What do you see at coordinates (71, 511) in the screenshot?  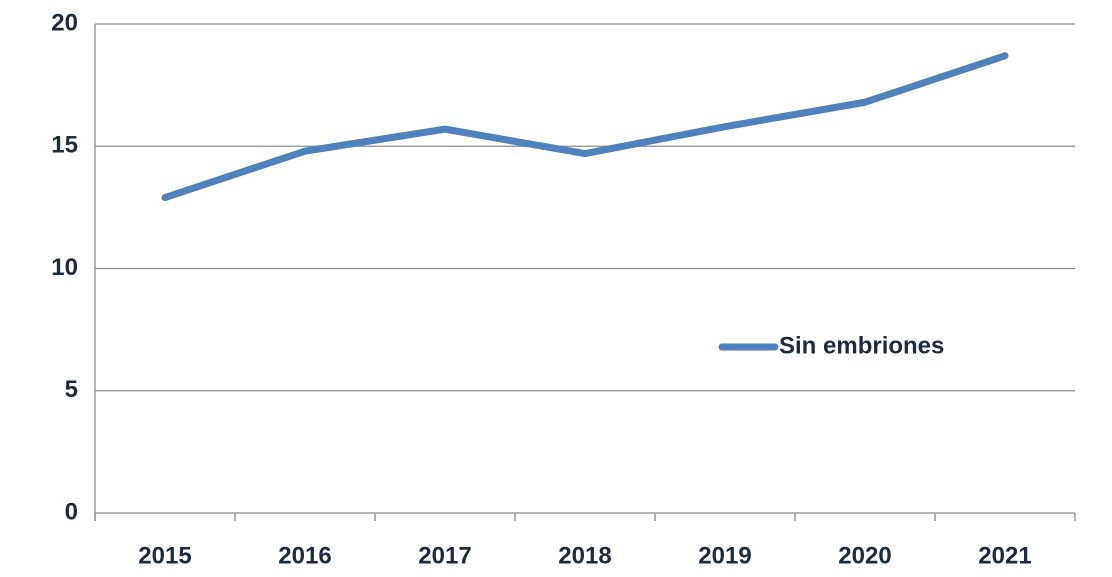 I see `y-tick-label: 0` at bounding box center [71, 511].